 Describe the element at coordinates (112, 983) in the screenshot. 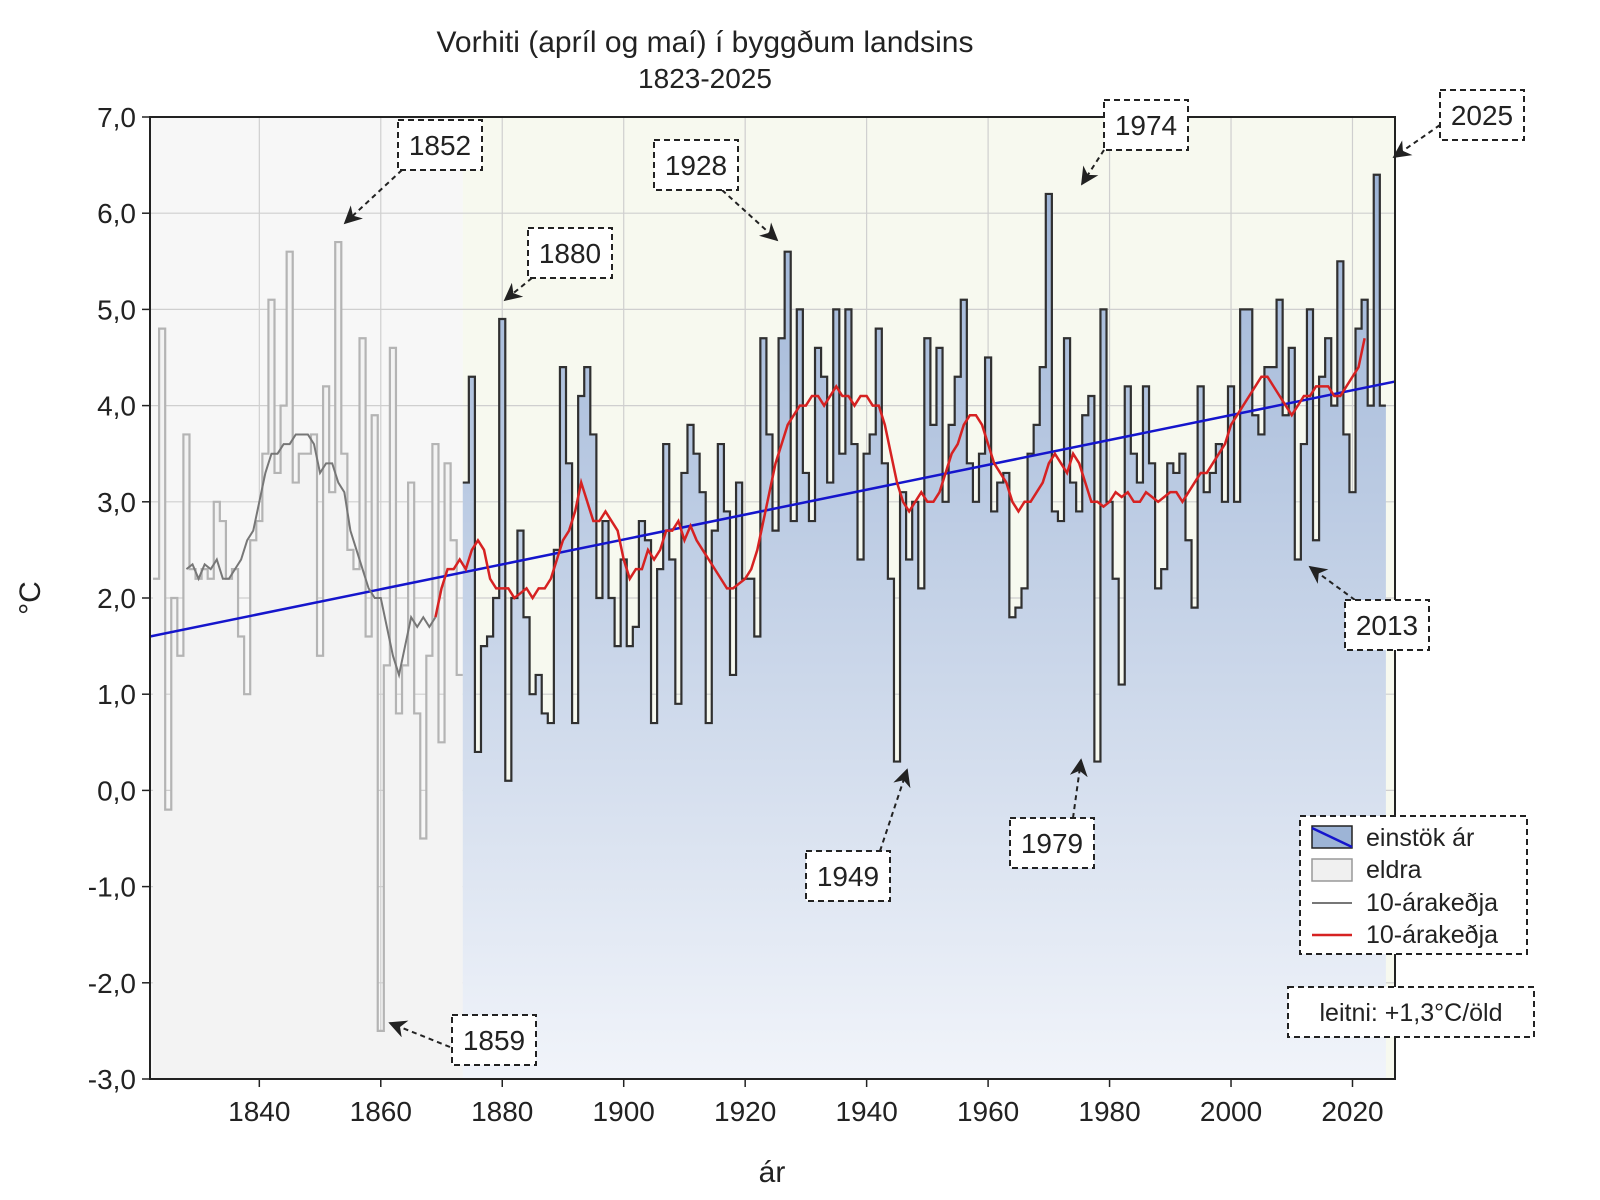

I see `y-tick-label: -2,0` at that location.